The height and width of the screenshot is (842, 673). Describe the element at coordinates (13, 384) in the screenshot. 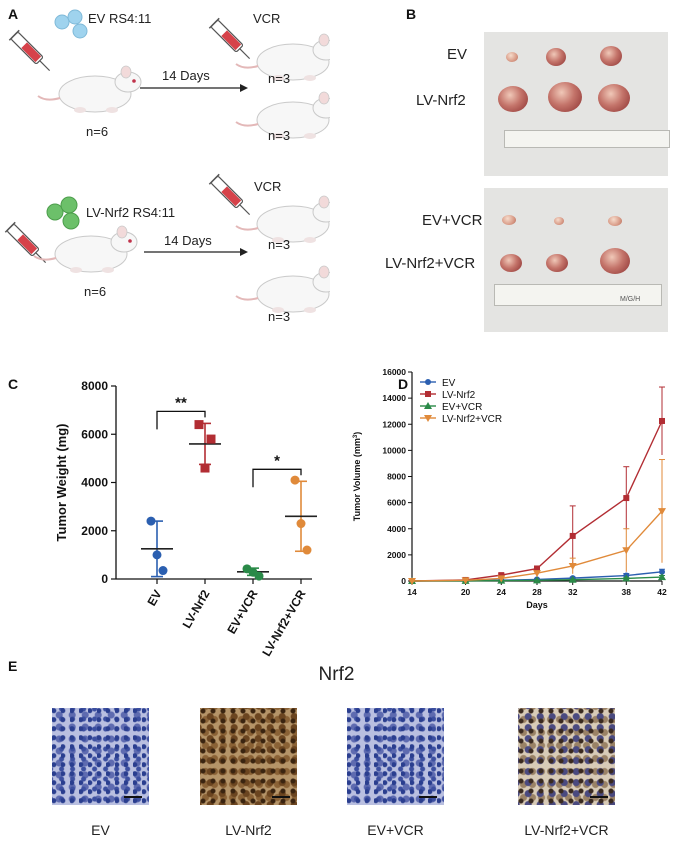

I see `panel-label-c: C` at that location.